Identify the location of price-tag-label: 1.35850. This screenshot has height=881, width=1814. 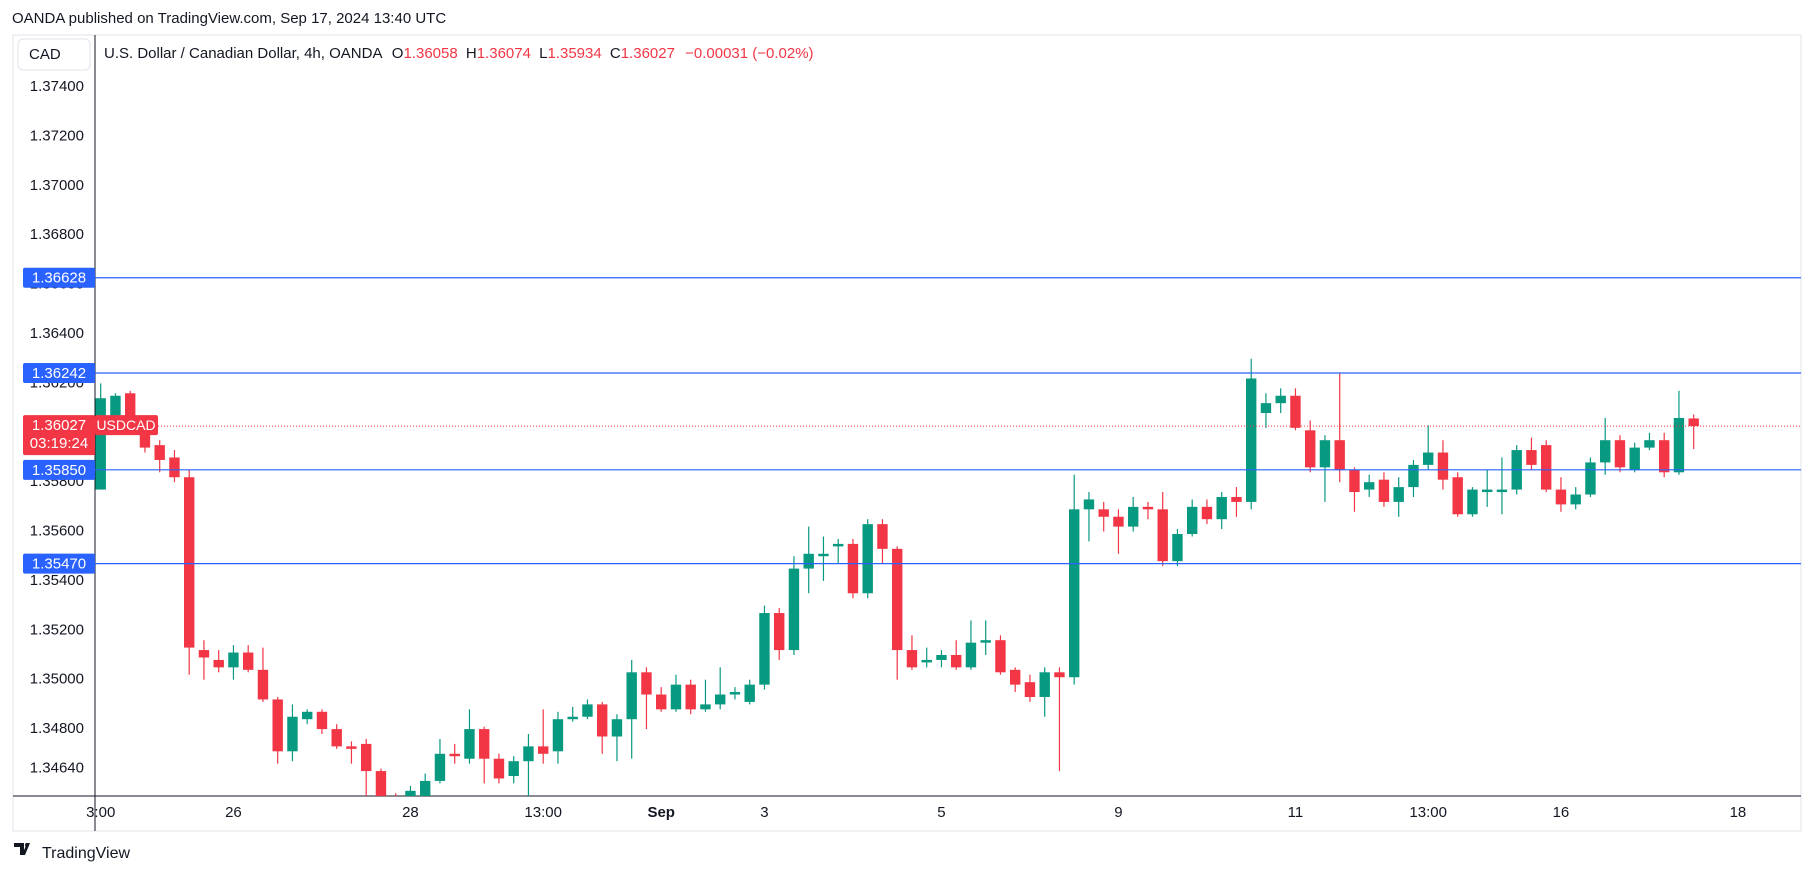
(59, 470).